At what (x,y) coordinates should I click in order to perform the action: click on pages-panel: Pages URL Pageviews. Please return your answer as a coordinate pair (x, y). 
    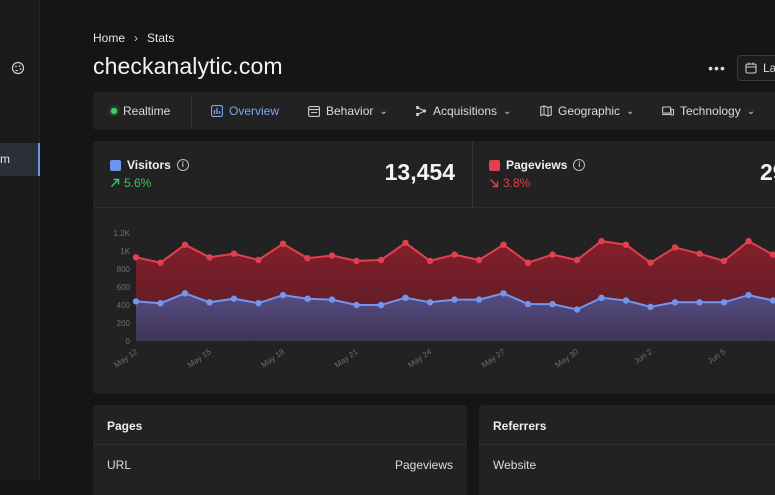
    Looking at the image, I should click on (280, 450).